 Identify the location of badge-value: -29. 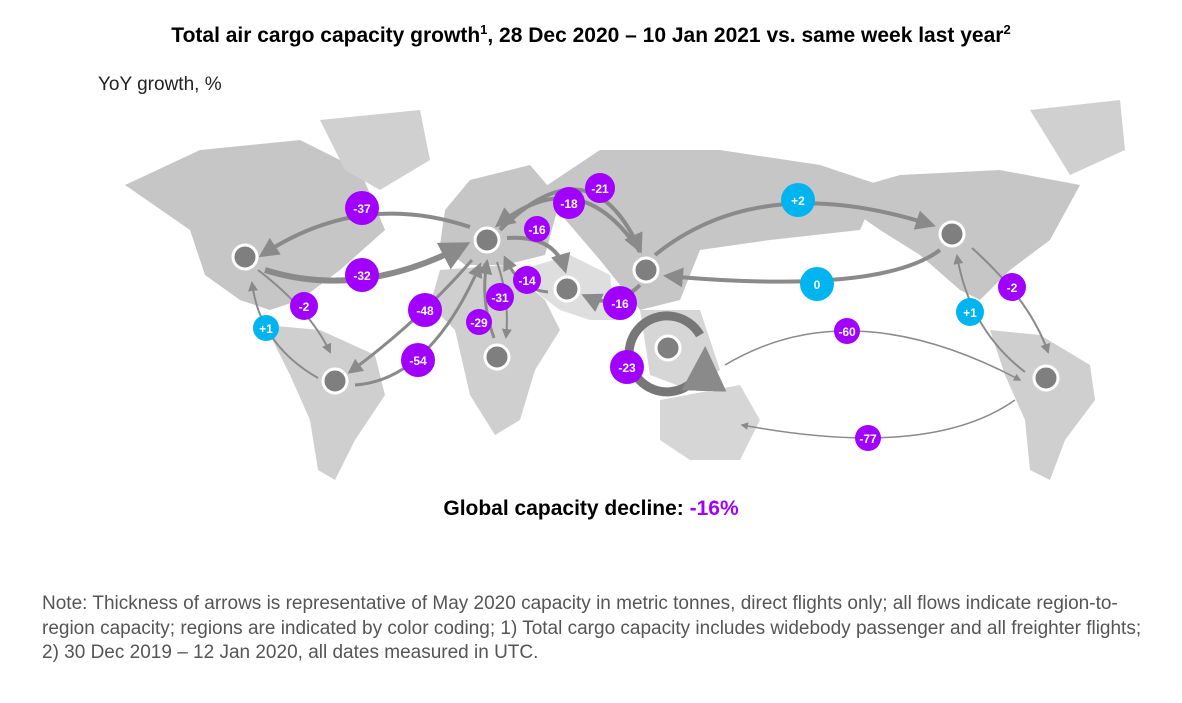
(479, 323).